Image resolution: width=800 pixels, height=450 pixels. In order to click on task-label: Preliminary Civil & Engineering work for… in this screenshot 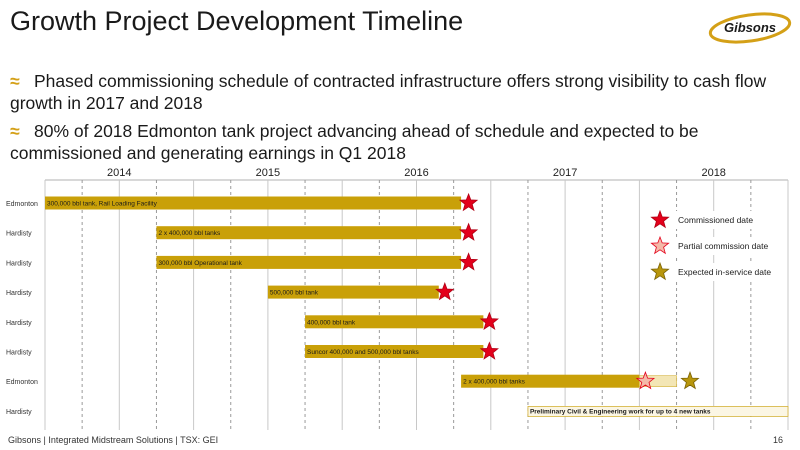, I will do `click(620, 411)`.